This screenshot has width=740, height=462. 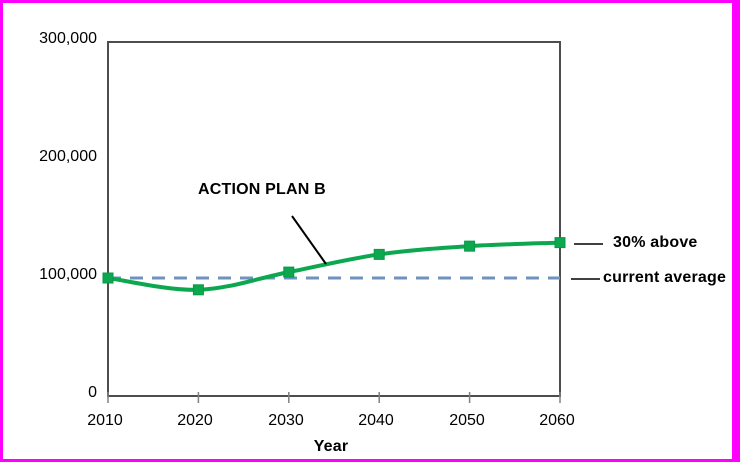 What do you see at coordinates (655, 242) in the screenshot?
I see `annotation-30-percent-above: 30% above` at bounding box center [655, 242].